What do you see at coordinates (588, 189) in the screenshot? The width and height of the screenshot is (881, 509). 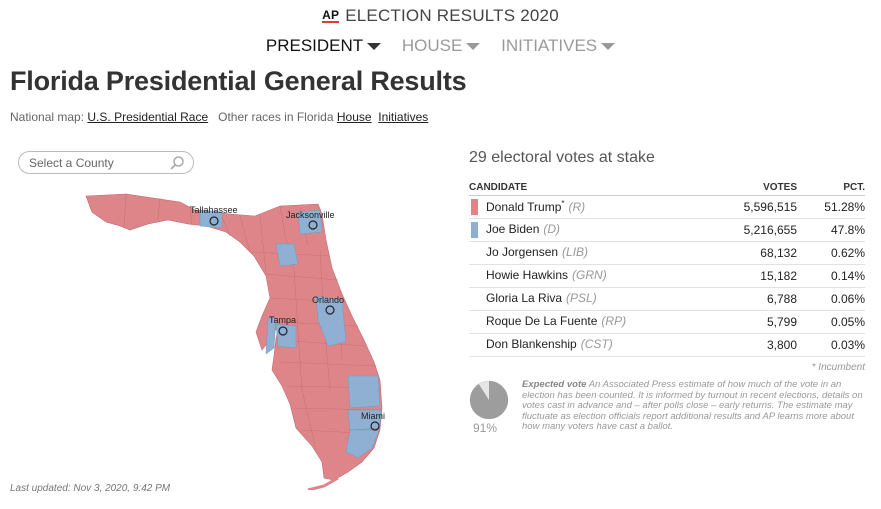 I see `column-candidate: CANDIDATE` at bounding box center [588, 189].